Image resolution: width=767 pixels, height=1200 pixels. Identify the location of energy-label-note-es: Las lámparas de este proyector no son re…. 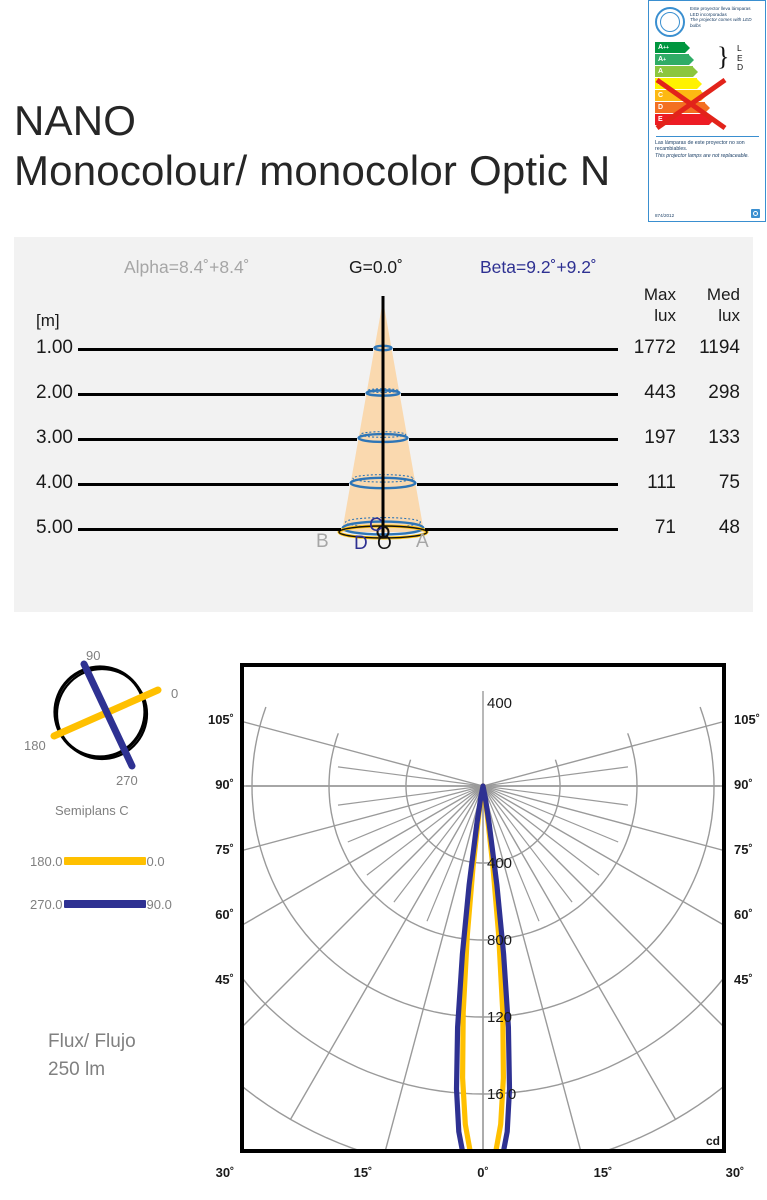
(700, 146).